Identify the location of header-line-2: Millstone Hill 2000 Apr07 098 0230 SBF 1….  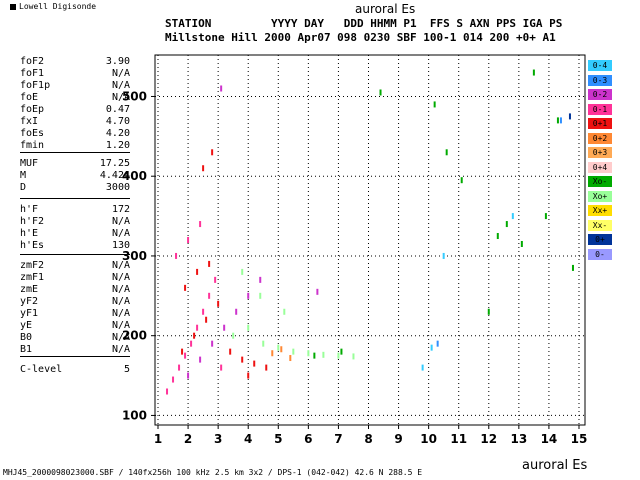
(360, 37).